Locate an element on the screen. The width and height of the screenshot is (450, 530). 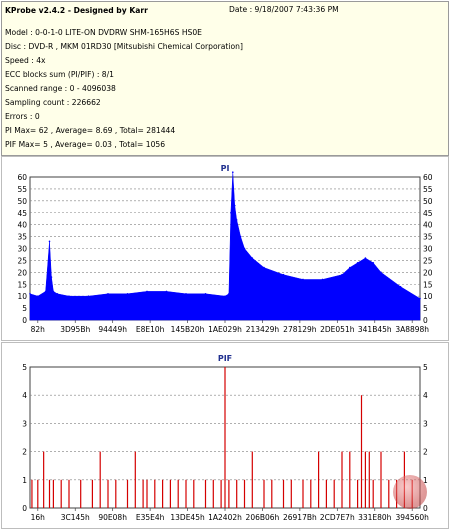
pif-xtick-label: 331E80h is located at coordinates (375, 517).